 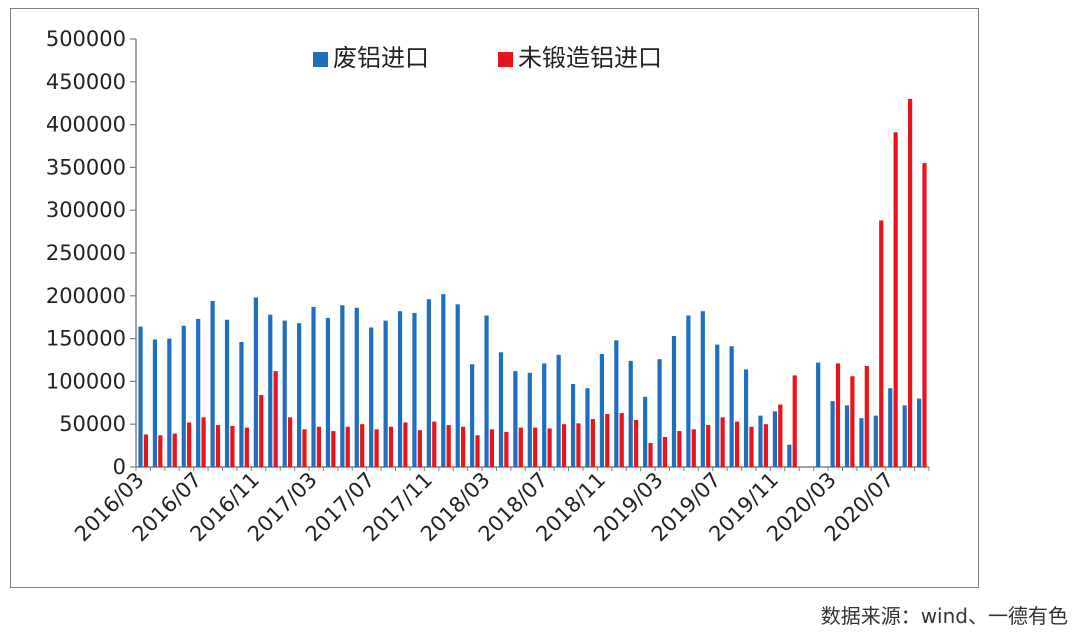 I want to click on legend-label-scrap-aluminum: 废铝进口, so click(x=381, y=58).